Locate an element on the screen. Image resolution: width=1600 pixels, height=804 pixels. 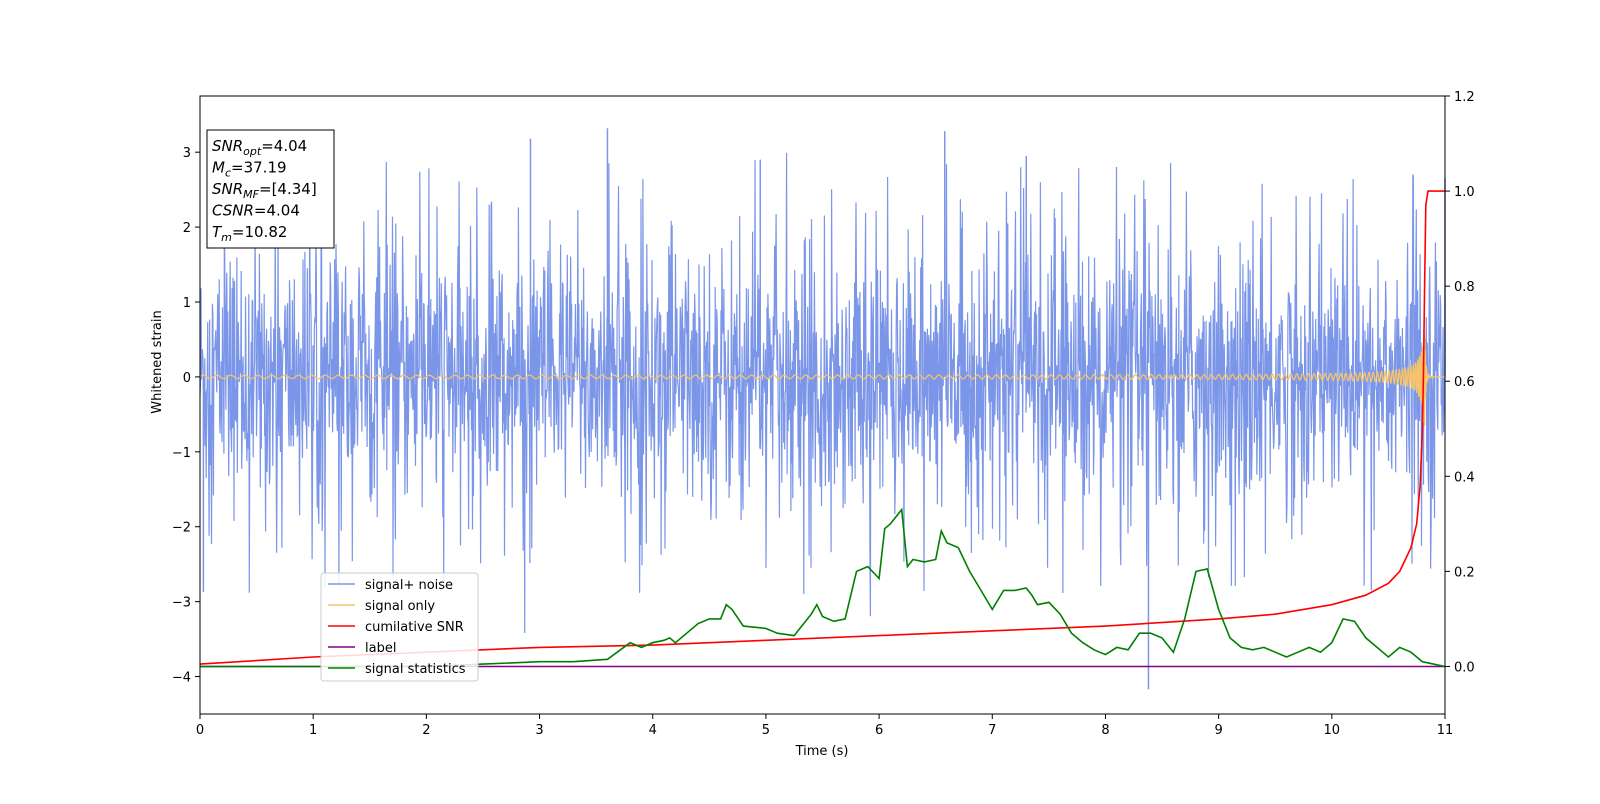
x-tick-label: 6 is located at coordinates (879, 730).